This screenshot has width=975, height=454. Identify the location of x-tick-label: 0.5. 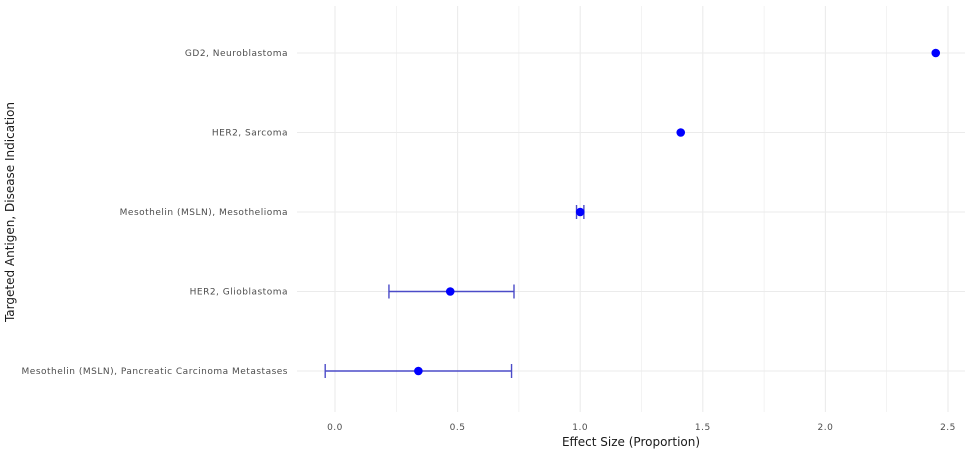
(458, 428).